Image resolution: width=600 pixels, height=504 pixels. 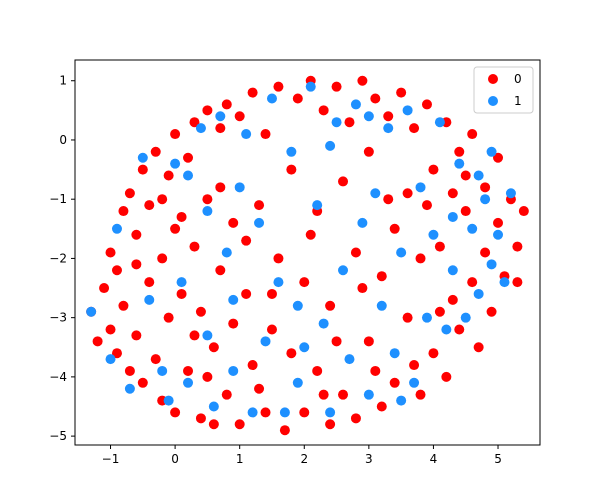 What do you see at coordinates (111, 459) in the screenshot?
I see `x-tick-label: −1` at bounding box center [111, 459].